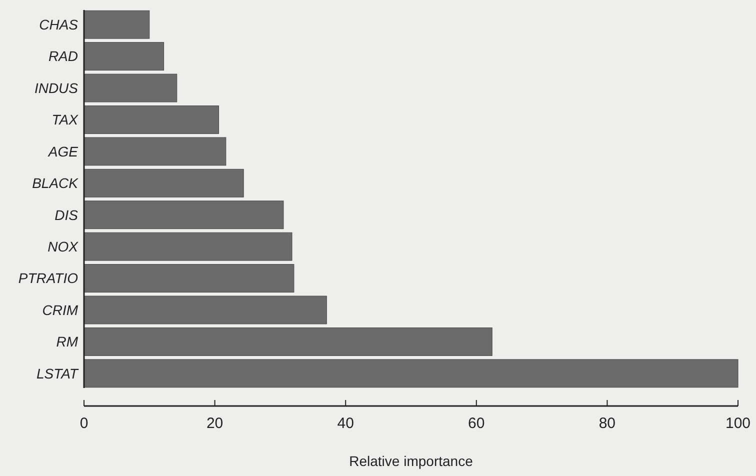 This screenshot has height=476, width=756. Describe the element at coordinates (476, 423) in the screenshot. I see `x-tick-label: 60` at that location.